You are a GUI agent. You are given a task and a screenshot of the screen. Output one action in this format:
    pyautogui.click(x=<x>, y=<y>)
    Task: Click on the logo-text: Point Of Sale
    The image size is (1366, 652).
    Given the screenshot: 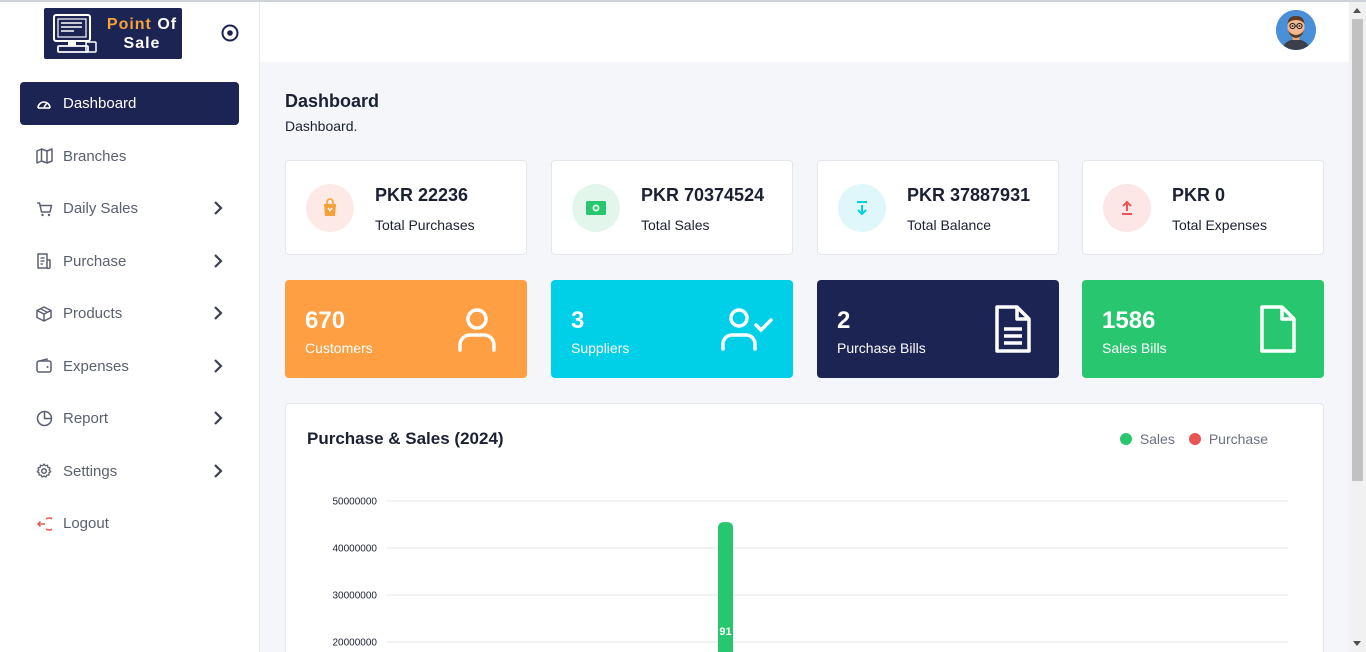 What is the action you would take?
    pyautogui.click(x=142, y=34)
    